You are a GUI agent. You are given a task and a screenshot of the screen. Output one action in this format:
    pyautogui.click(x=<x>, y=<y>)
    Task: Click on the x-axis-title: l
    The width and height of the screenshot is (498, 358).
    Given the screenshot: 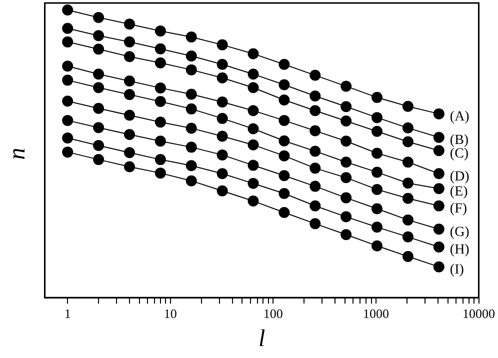 What is the action you would take?
    pyautogui.click(x=262, y=339)
    